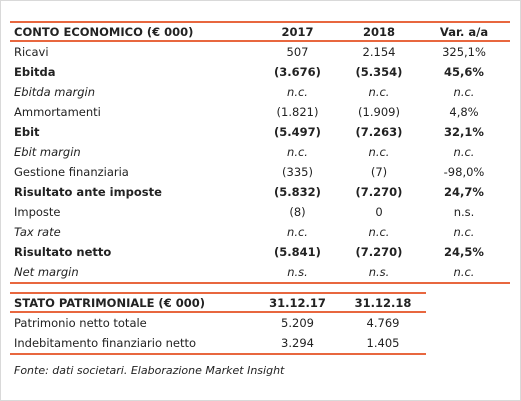 The height and width of the screenshot is (401, 521). Describe the element at coordinates (132, 302) in the screenshot. I see `header-cell: STATO PATRIMONIALE (€ 000)` at that location.